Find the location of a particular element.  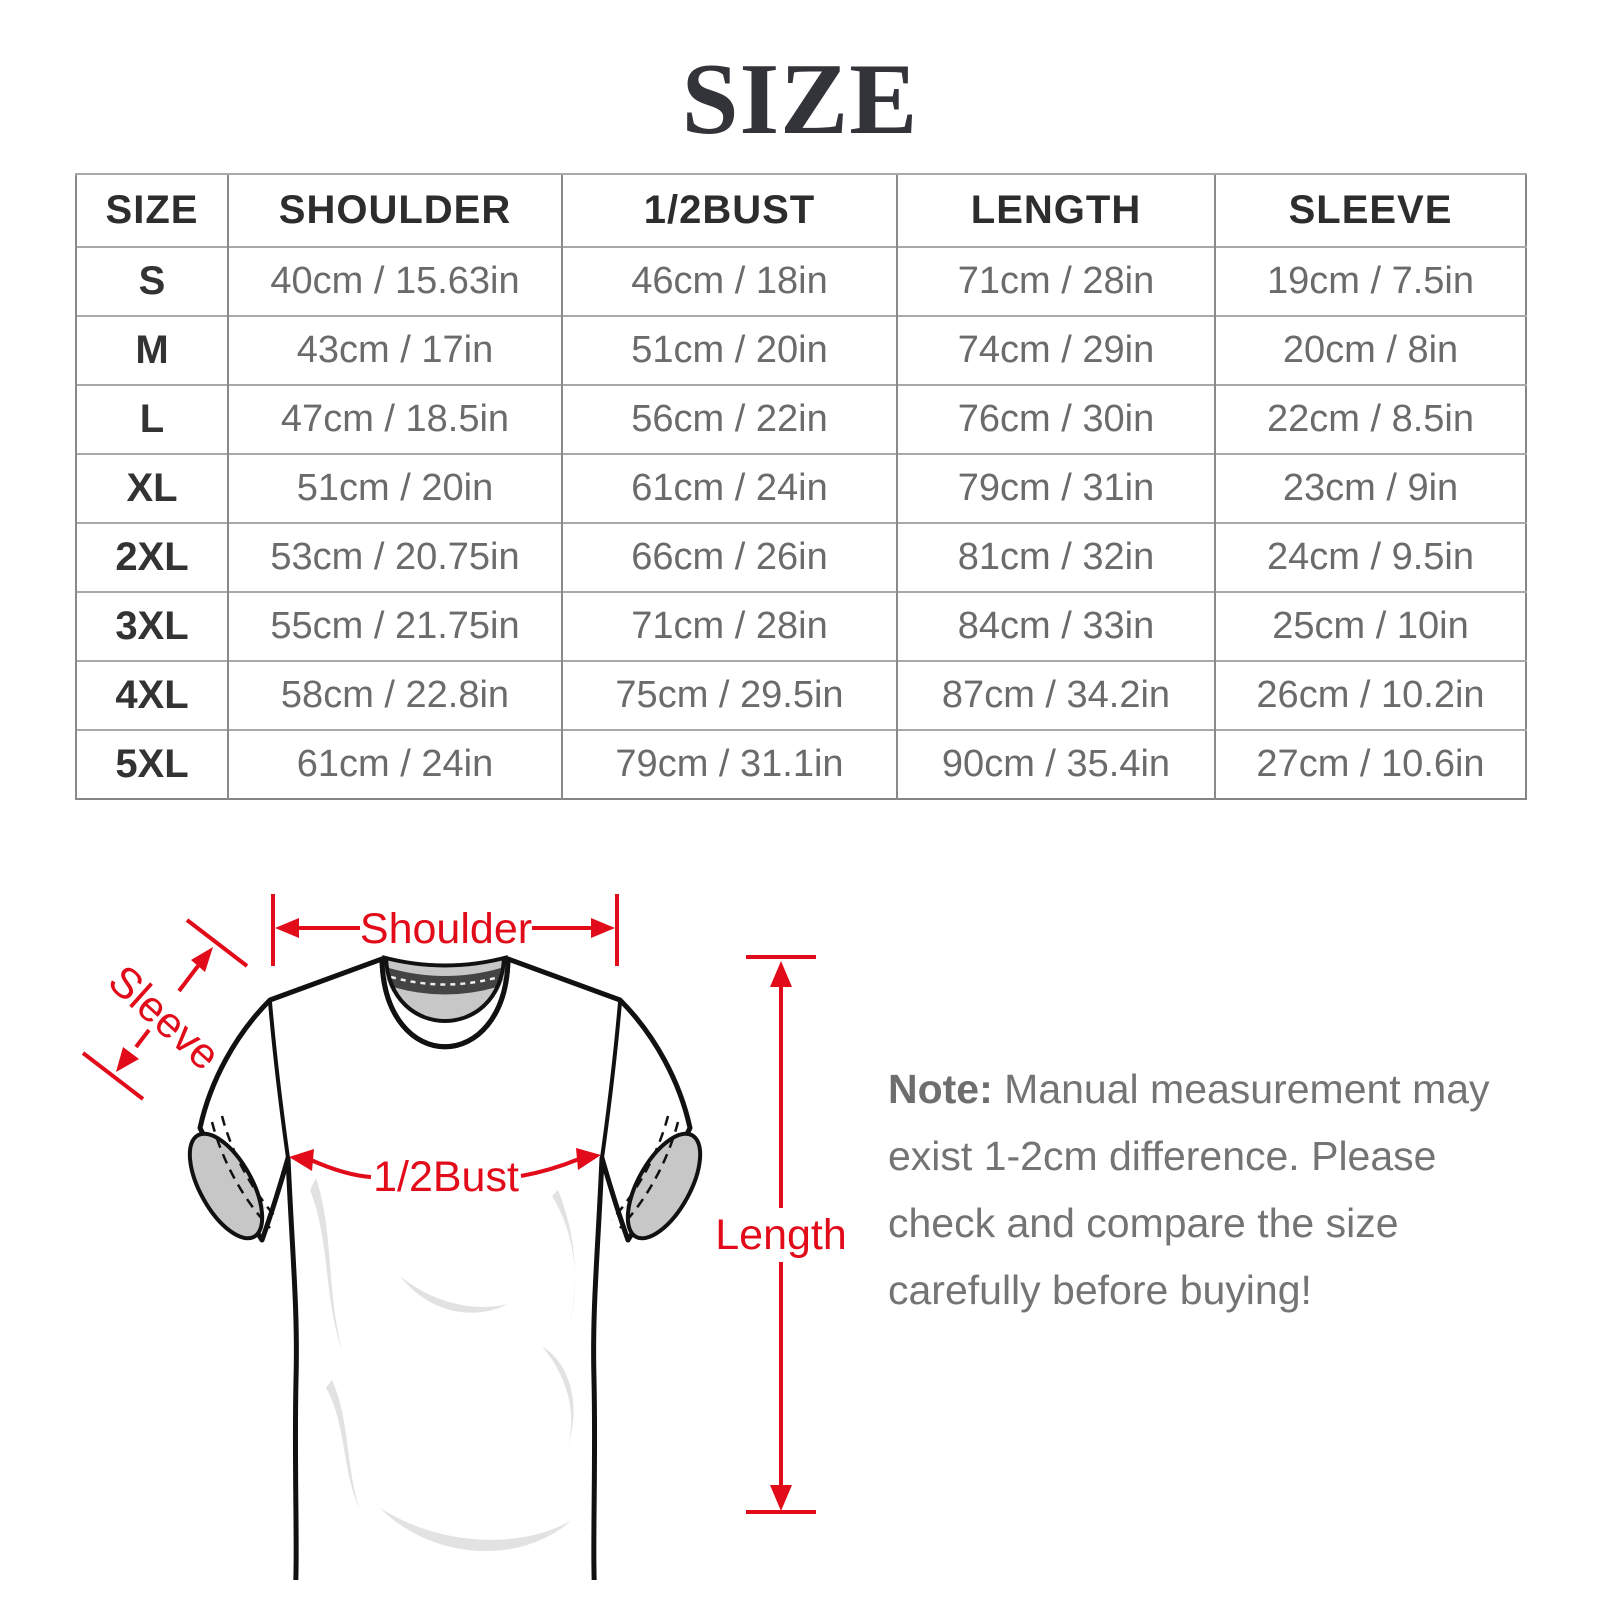

row-size-label: 2XL is located at coordinates (151, 557).